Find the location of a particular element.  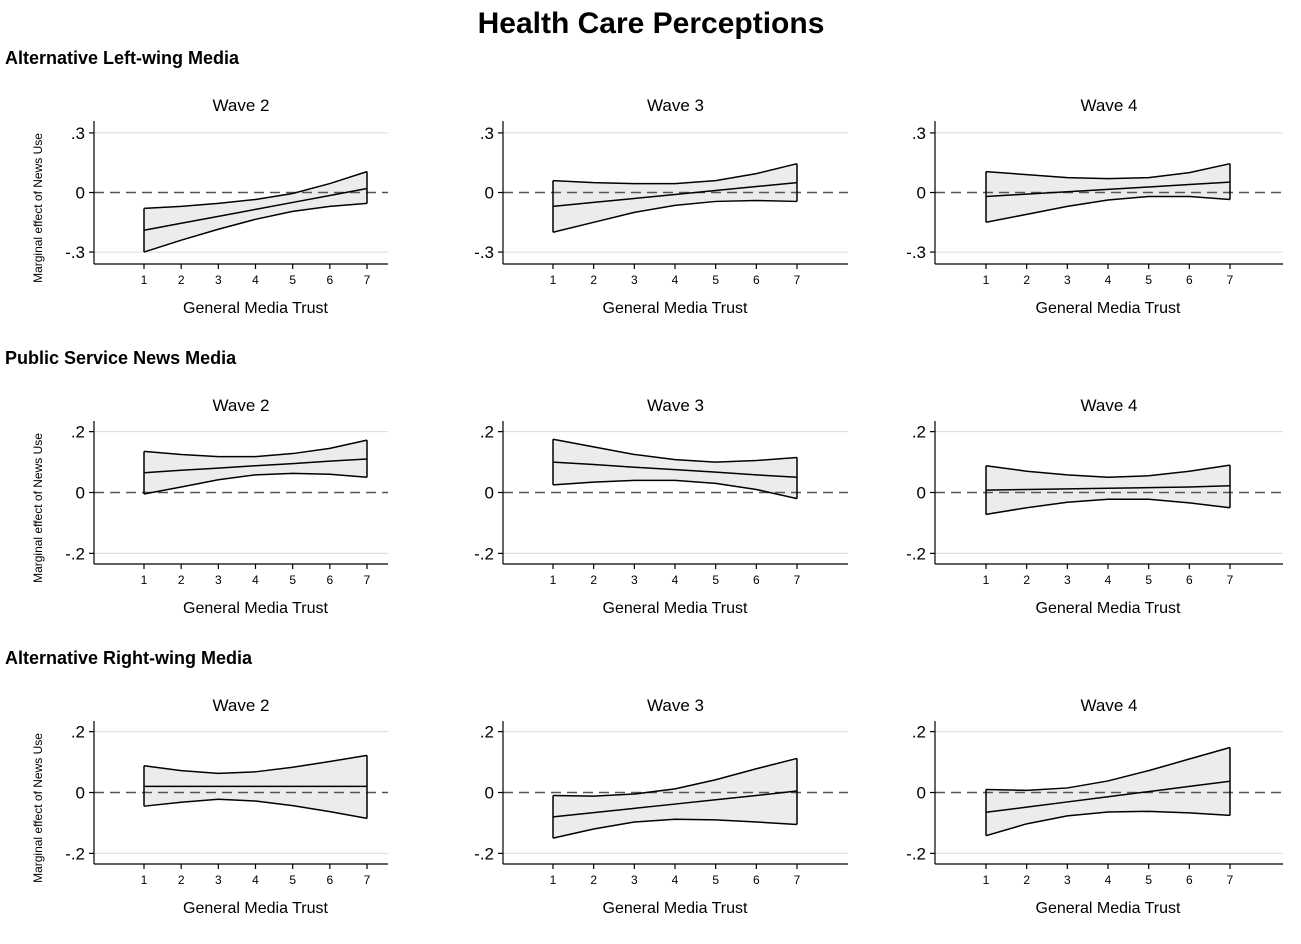

panel-title: Wave 3 is located at coordinates (675, 705).